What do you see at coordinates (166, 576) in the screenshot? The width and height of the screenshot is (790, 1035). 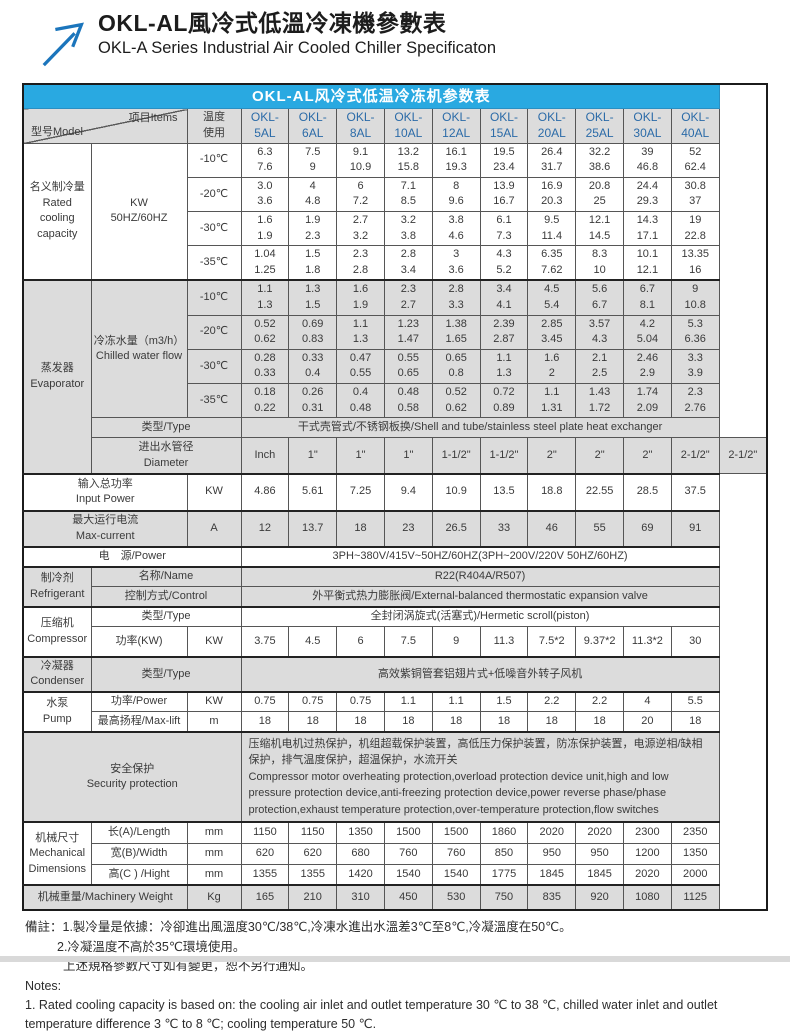 I see `refrigerant-name-label: 名称/Name` at bounding box center [166, 576].